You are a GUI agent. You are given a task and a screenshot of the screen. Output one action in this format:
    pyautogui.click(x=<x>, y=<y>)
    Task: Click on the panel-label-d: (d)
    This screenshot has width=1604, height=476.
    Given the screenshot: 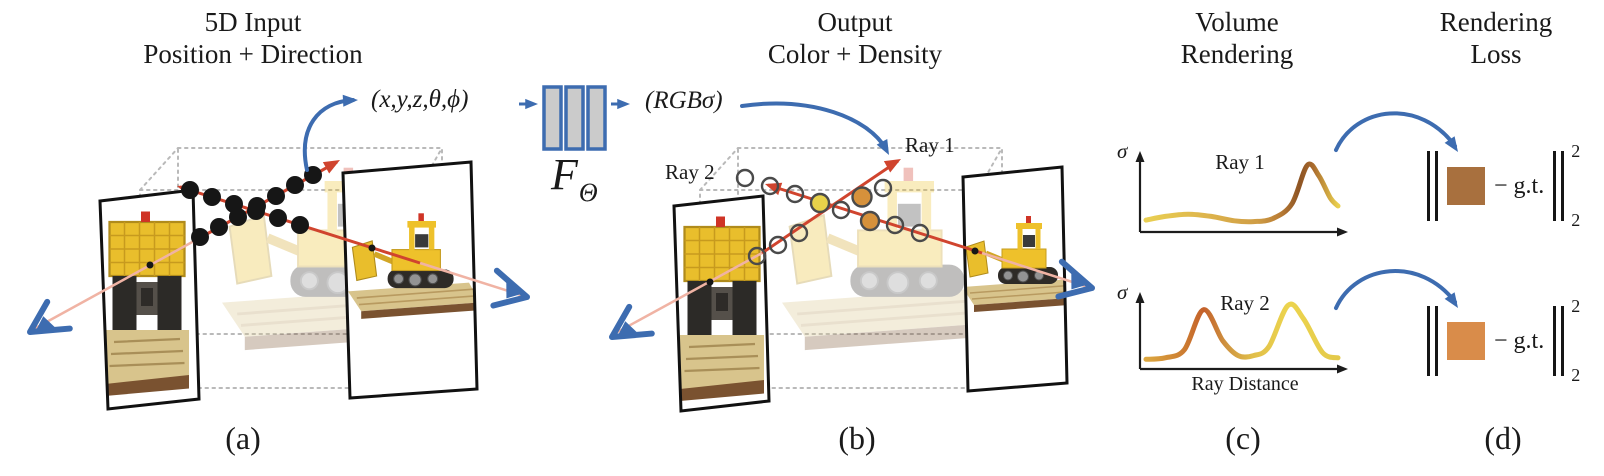 What is the action you would take?
    pyautogui.click(x=1503, y=438)
    